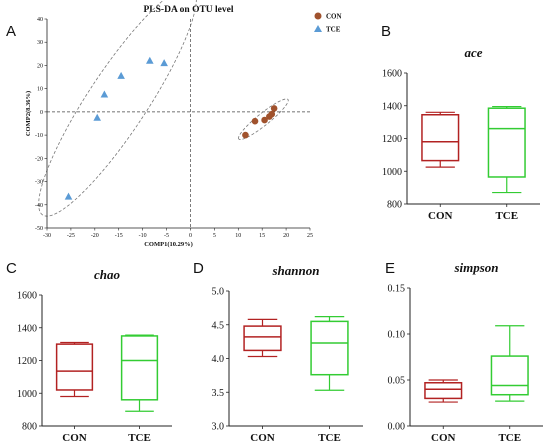  What do you see at coordinates (465, 352) in the screenshot?
I see `boxplot-simpson: simpson 0.00 0.05 0.10 0.15 CON TCE` at bounding box center [465, 352].